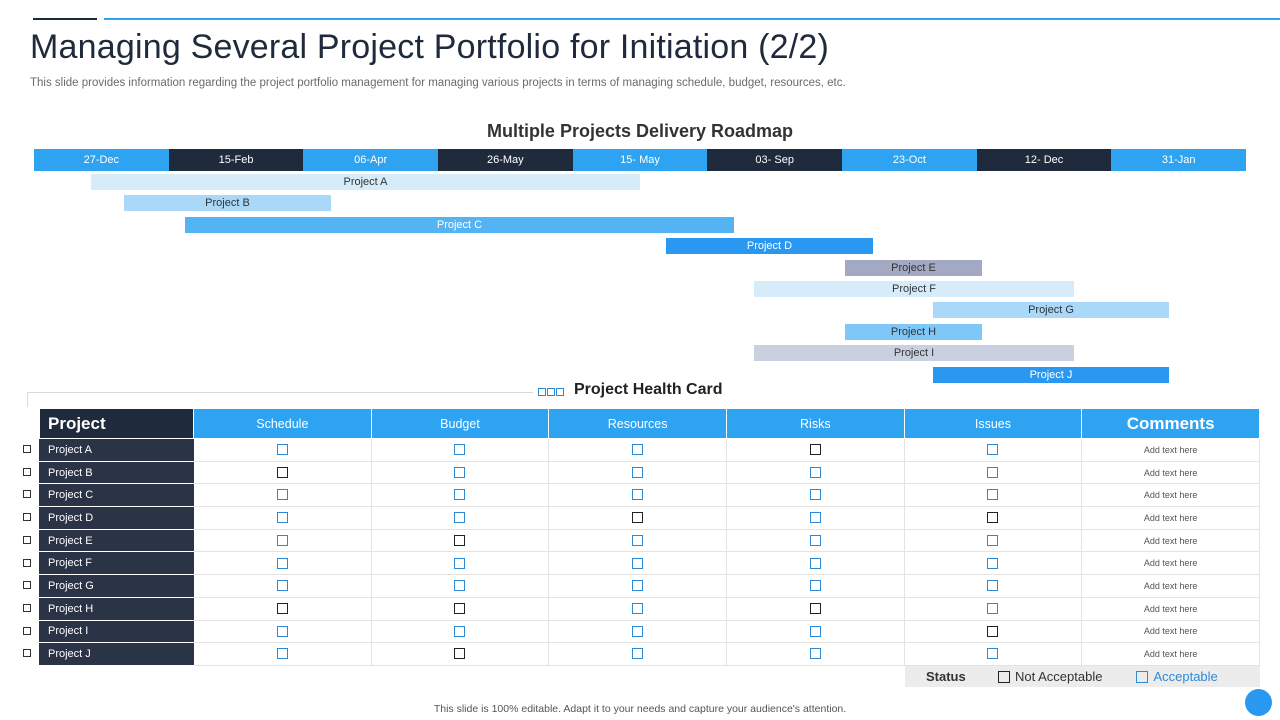 The width and height of the screenshot is (1280, 720). Describe the element at coordinates (1177, 676) in the screenshot. I see `legend-acceptable: Acceptable` at that location.